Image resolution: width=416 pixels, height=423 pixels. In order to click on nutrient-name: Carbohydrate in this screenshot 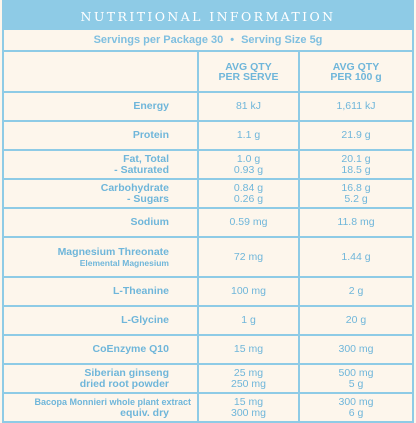, I will do `click(134, 187)`.